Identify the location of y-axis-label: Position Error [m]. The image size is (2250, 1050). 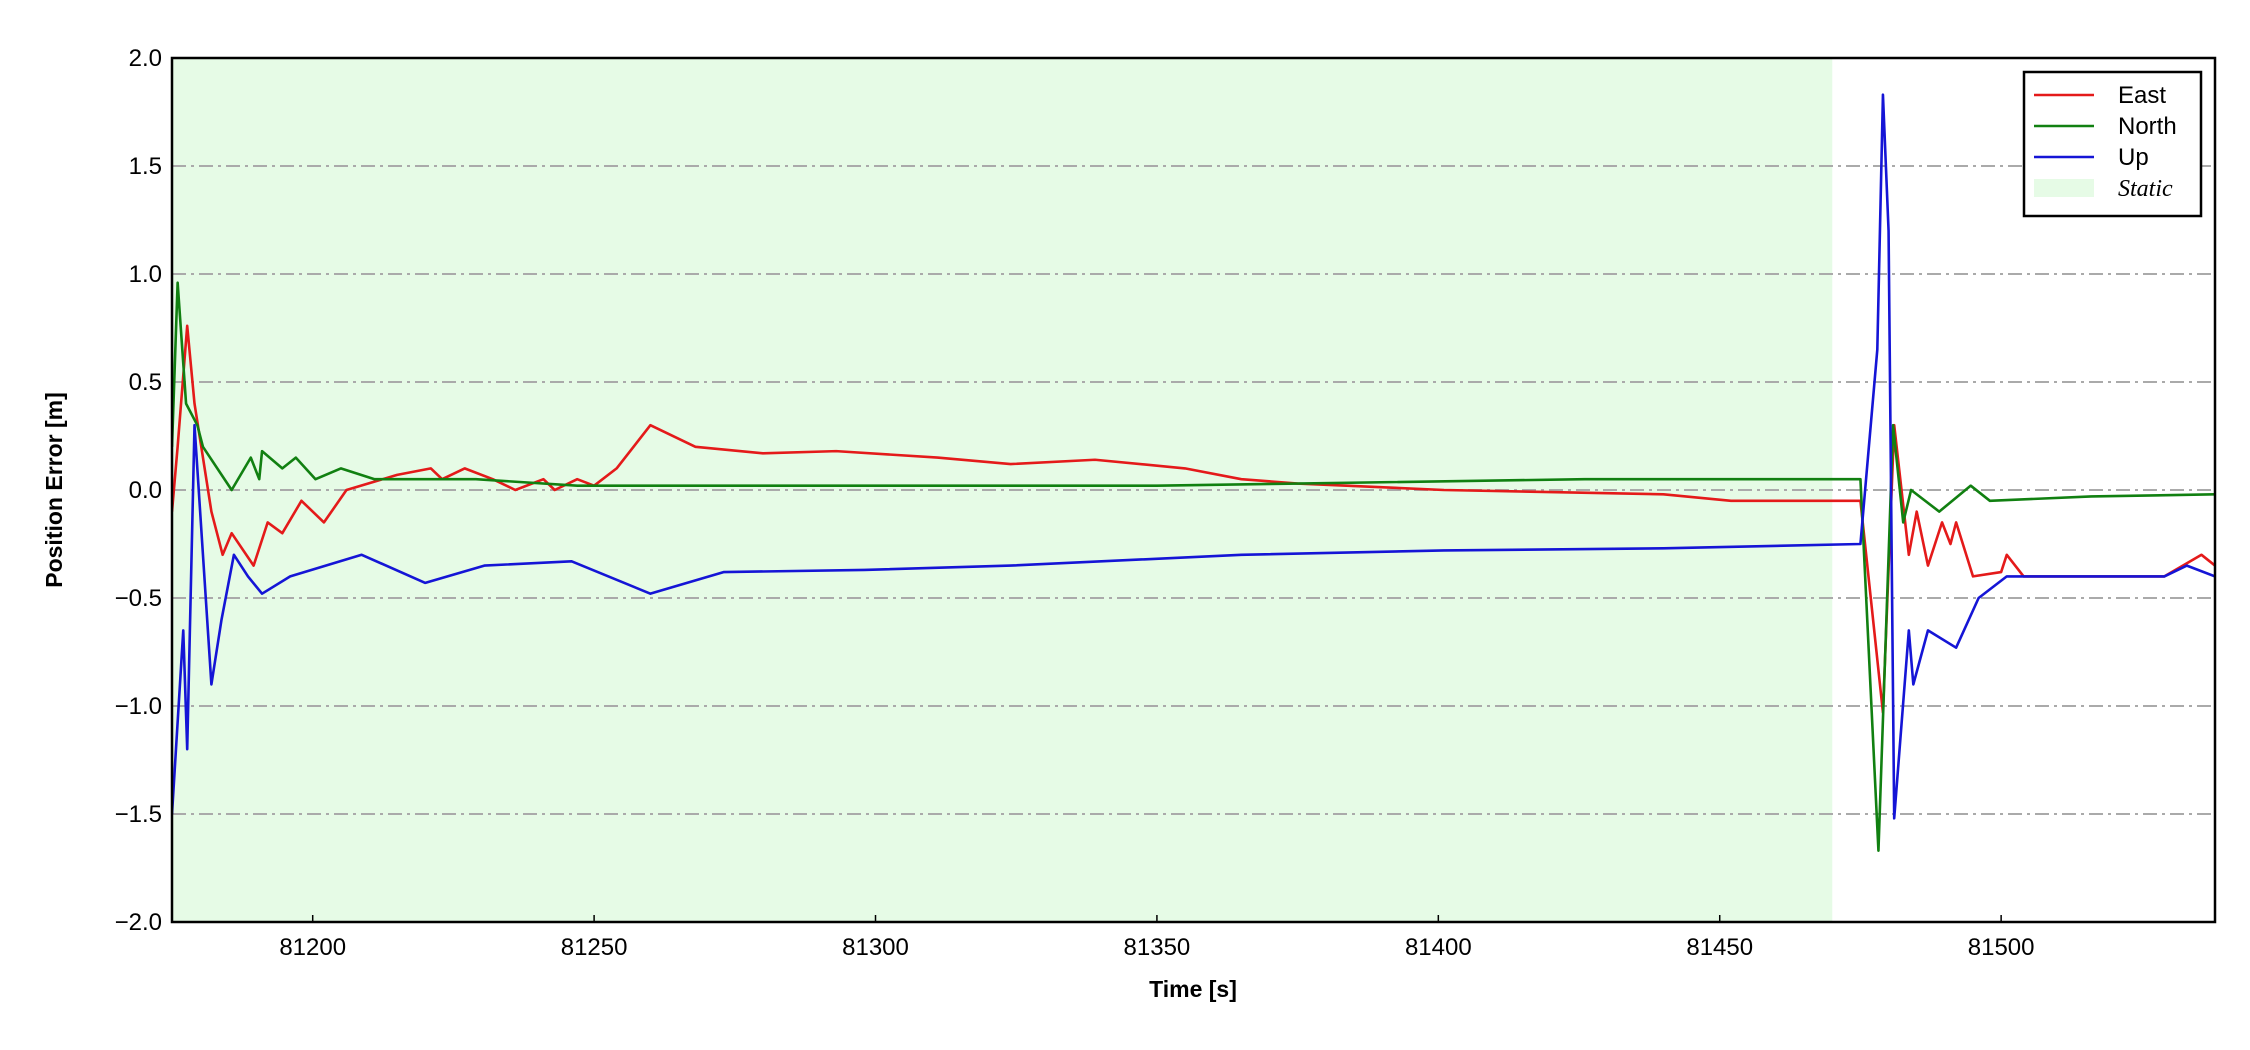
(54, 490).